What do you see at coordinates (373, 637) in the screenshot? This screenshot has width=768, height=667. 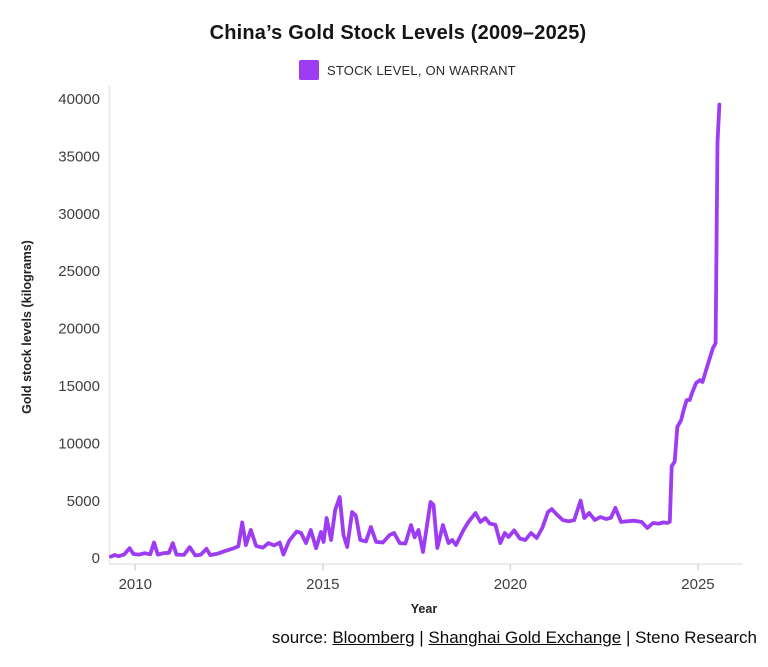 I see `source-link-bloomberg: Bloomberg` at bounding box center [373, 637].